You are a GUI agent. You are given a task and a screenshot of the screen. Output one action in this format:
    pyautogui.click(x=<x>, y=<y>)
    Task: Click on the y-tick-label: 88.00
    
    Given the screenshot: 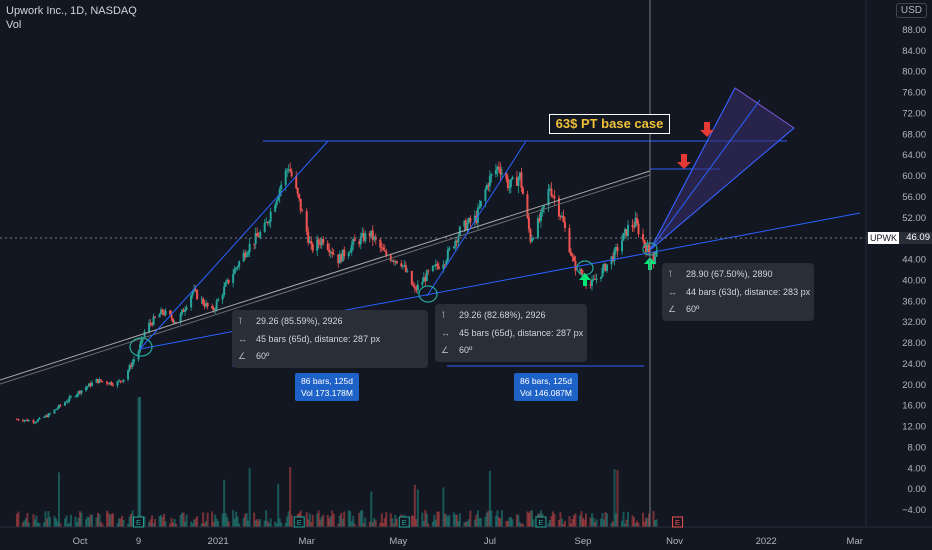 What is the action you would take?
    pyautogui.click(x=914, y=30)
    